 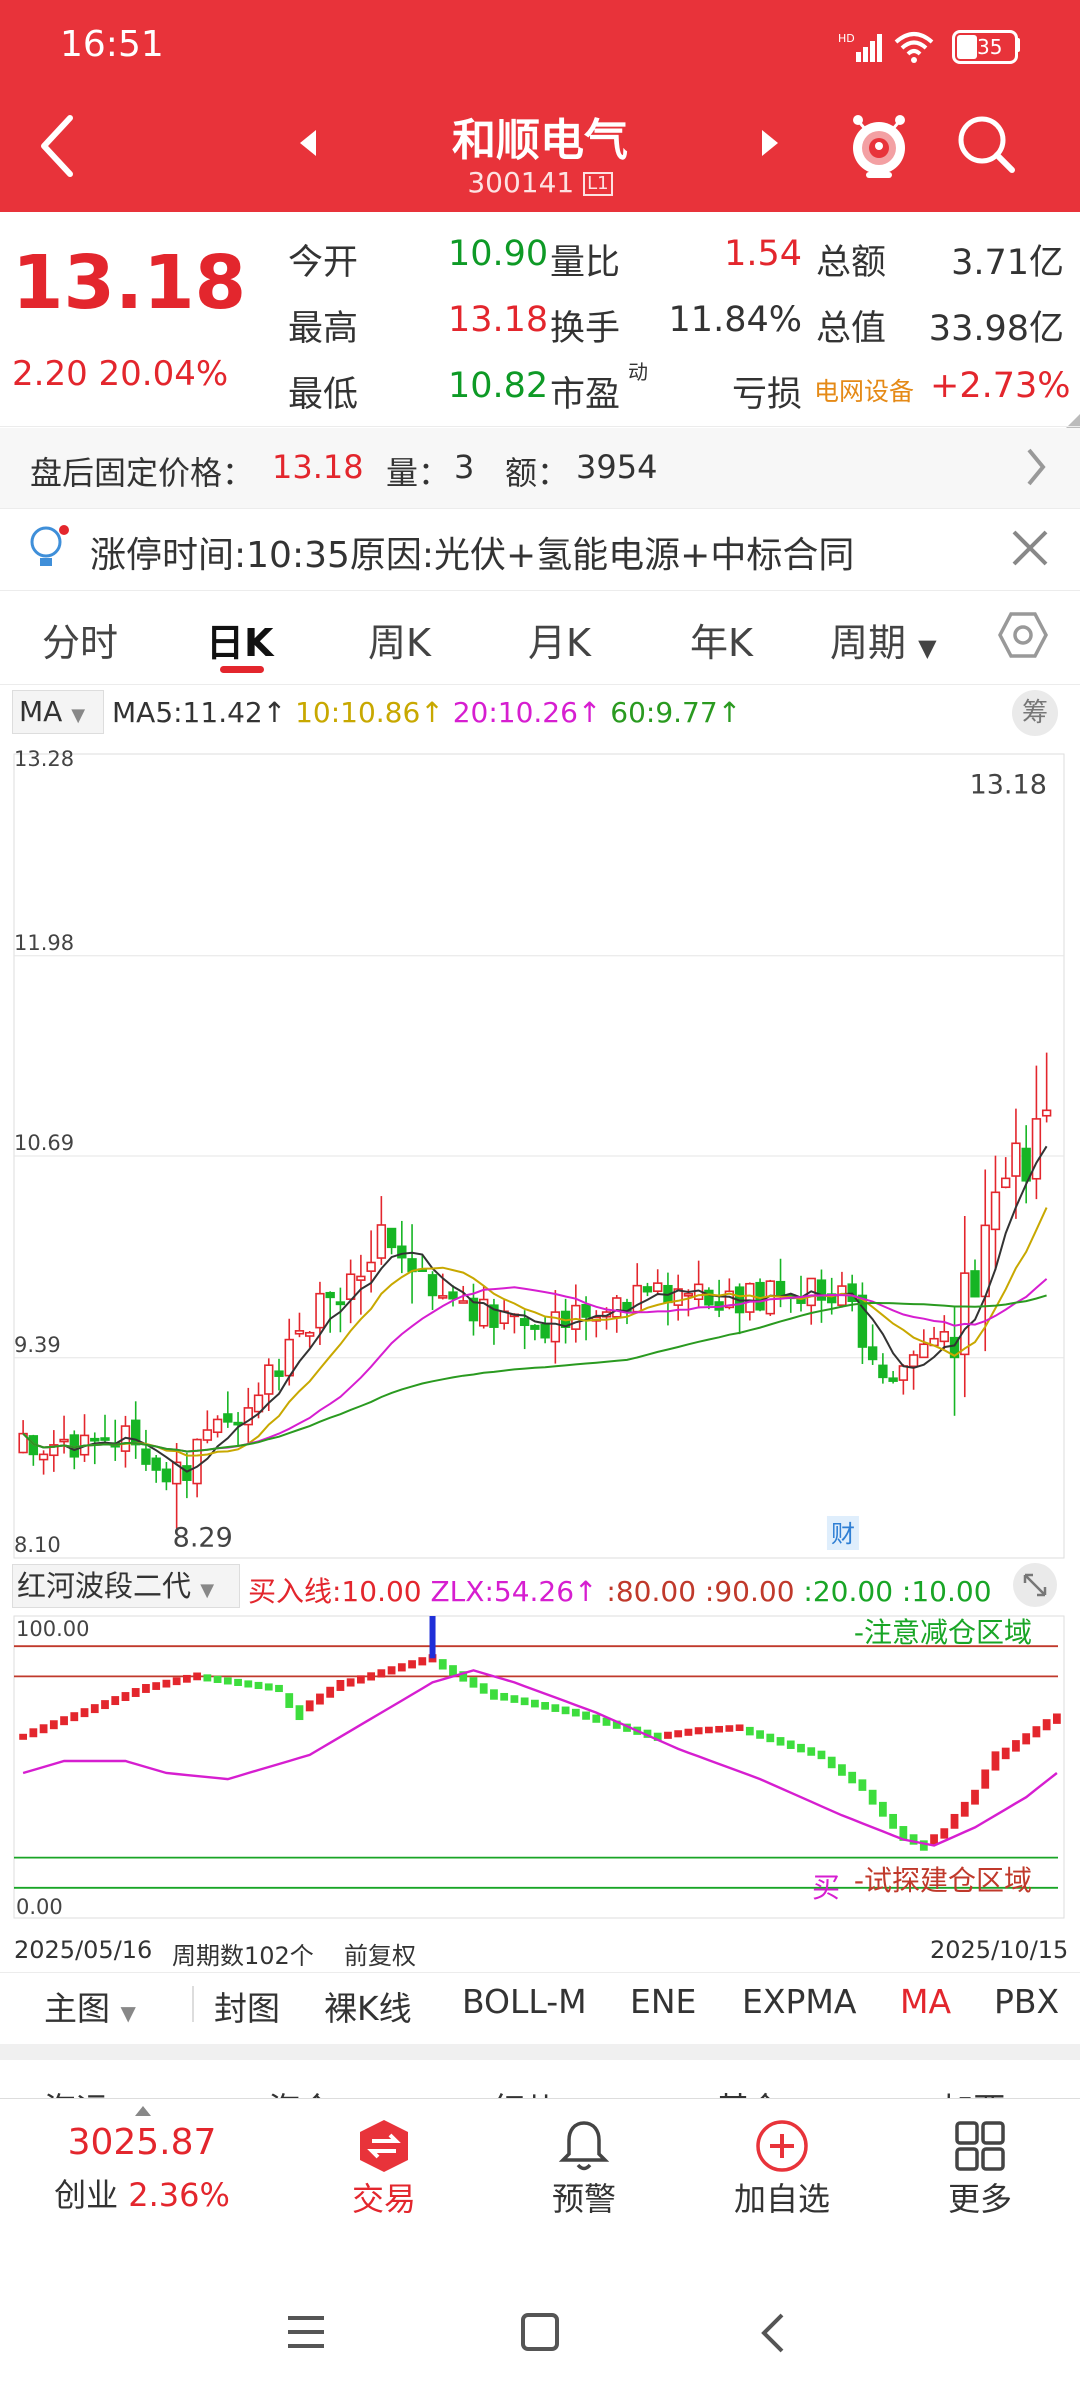 What do you see at coordinates (90, 2008) in the screenshot?
I see `main-chart-selector: 主图 ▼` at bounding box center [90, 2008].